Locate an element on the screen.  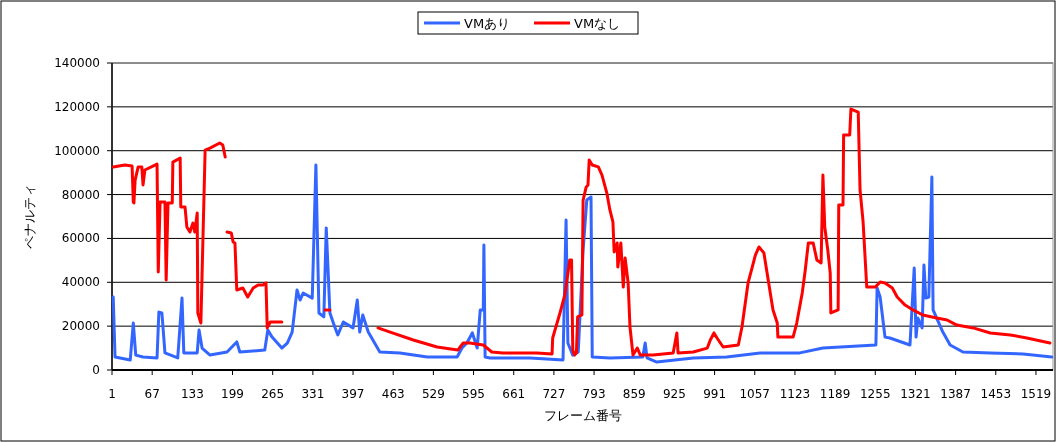
y-tick-label: 100000 is located at coordinates (77, 150).